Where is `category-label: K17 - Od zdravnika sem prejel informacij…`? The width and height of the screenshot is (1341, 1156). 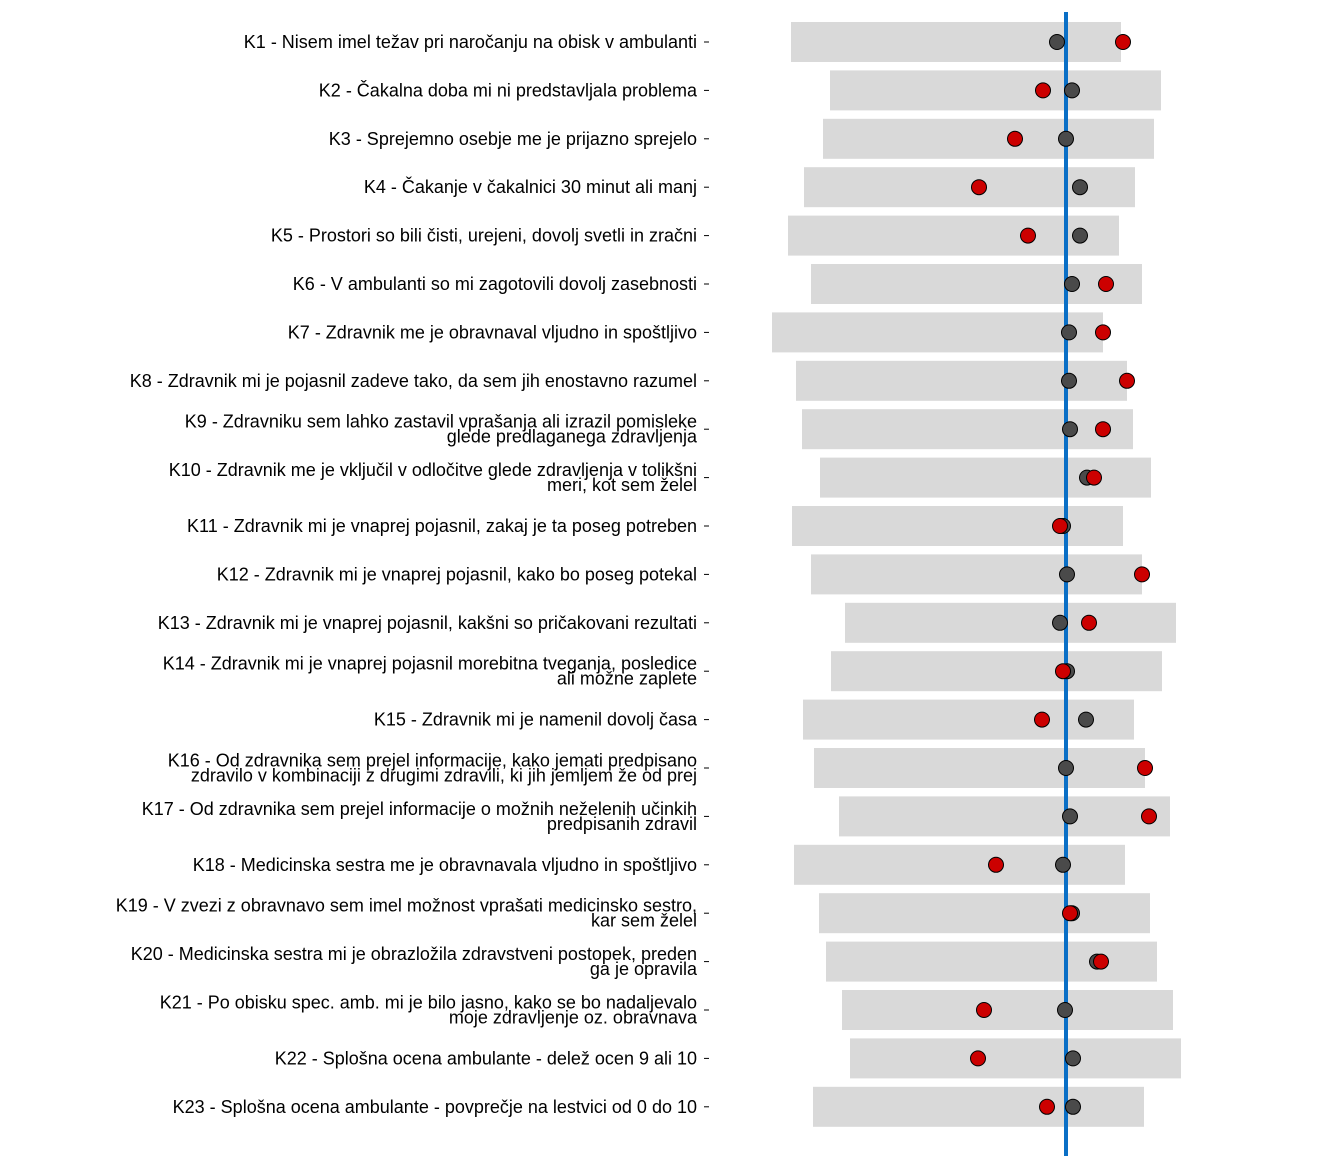
category-label: K17 - Od zdravnika sem prejel informacij… is located at coordinates (419, 809).